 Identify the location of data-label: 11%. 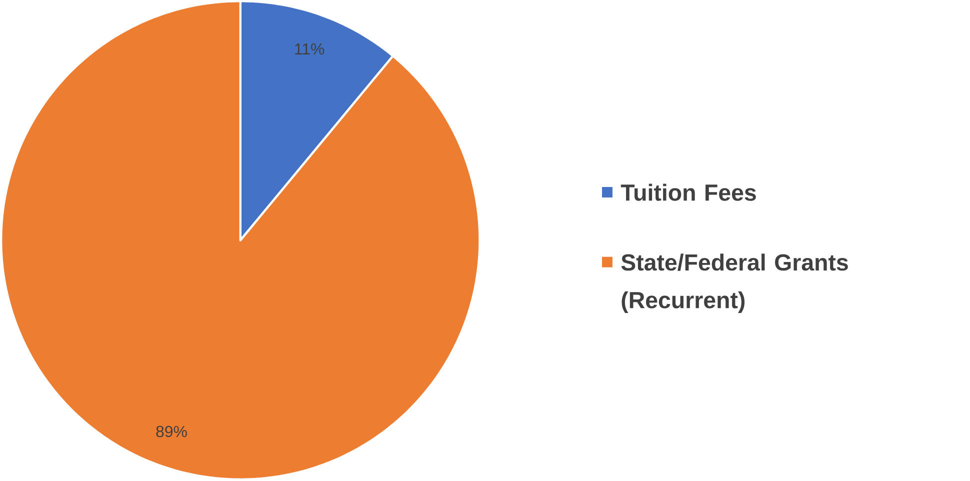
(309, 49).